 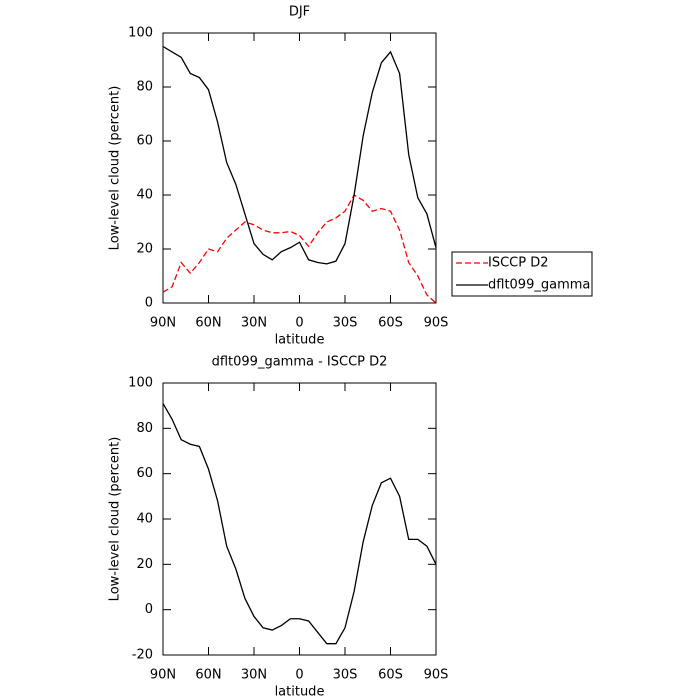 I want to click on chart-title: dflt099_gamma - ISCCP D2, so click(x=300, y=362).